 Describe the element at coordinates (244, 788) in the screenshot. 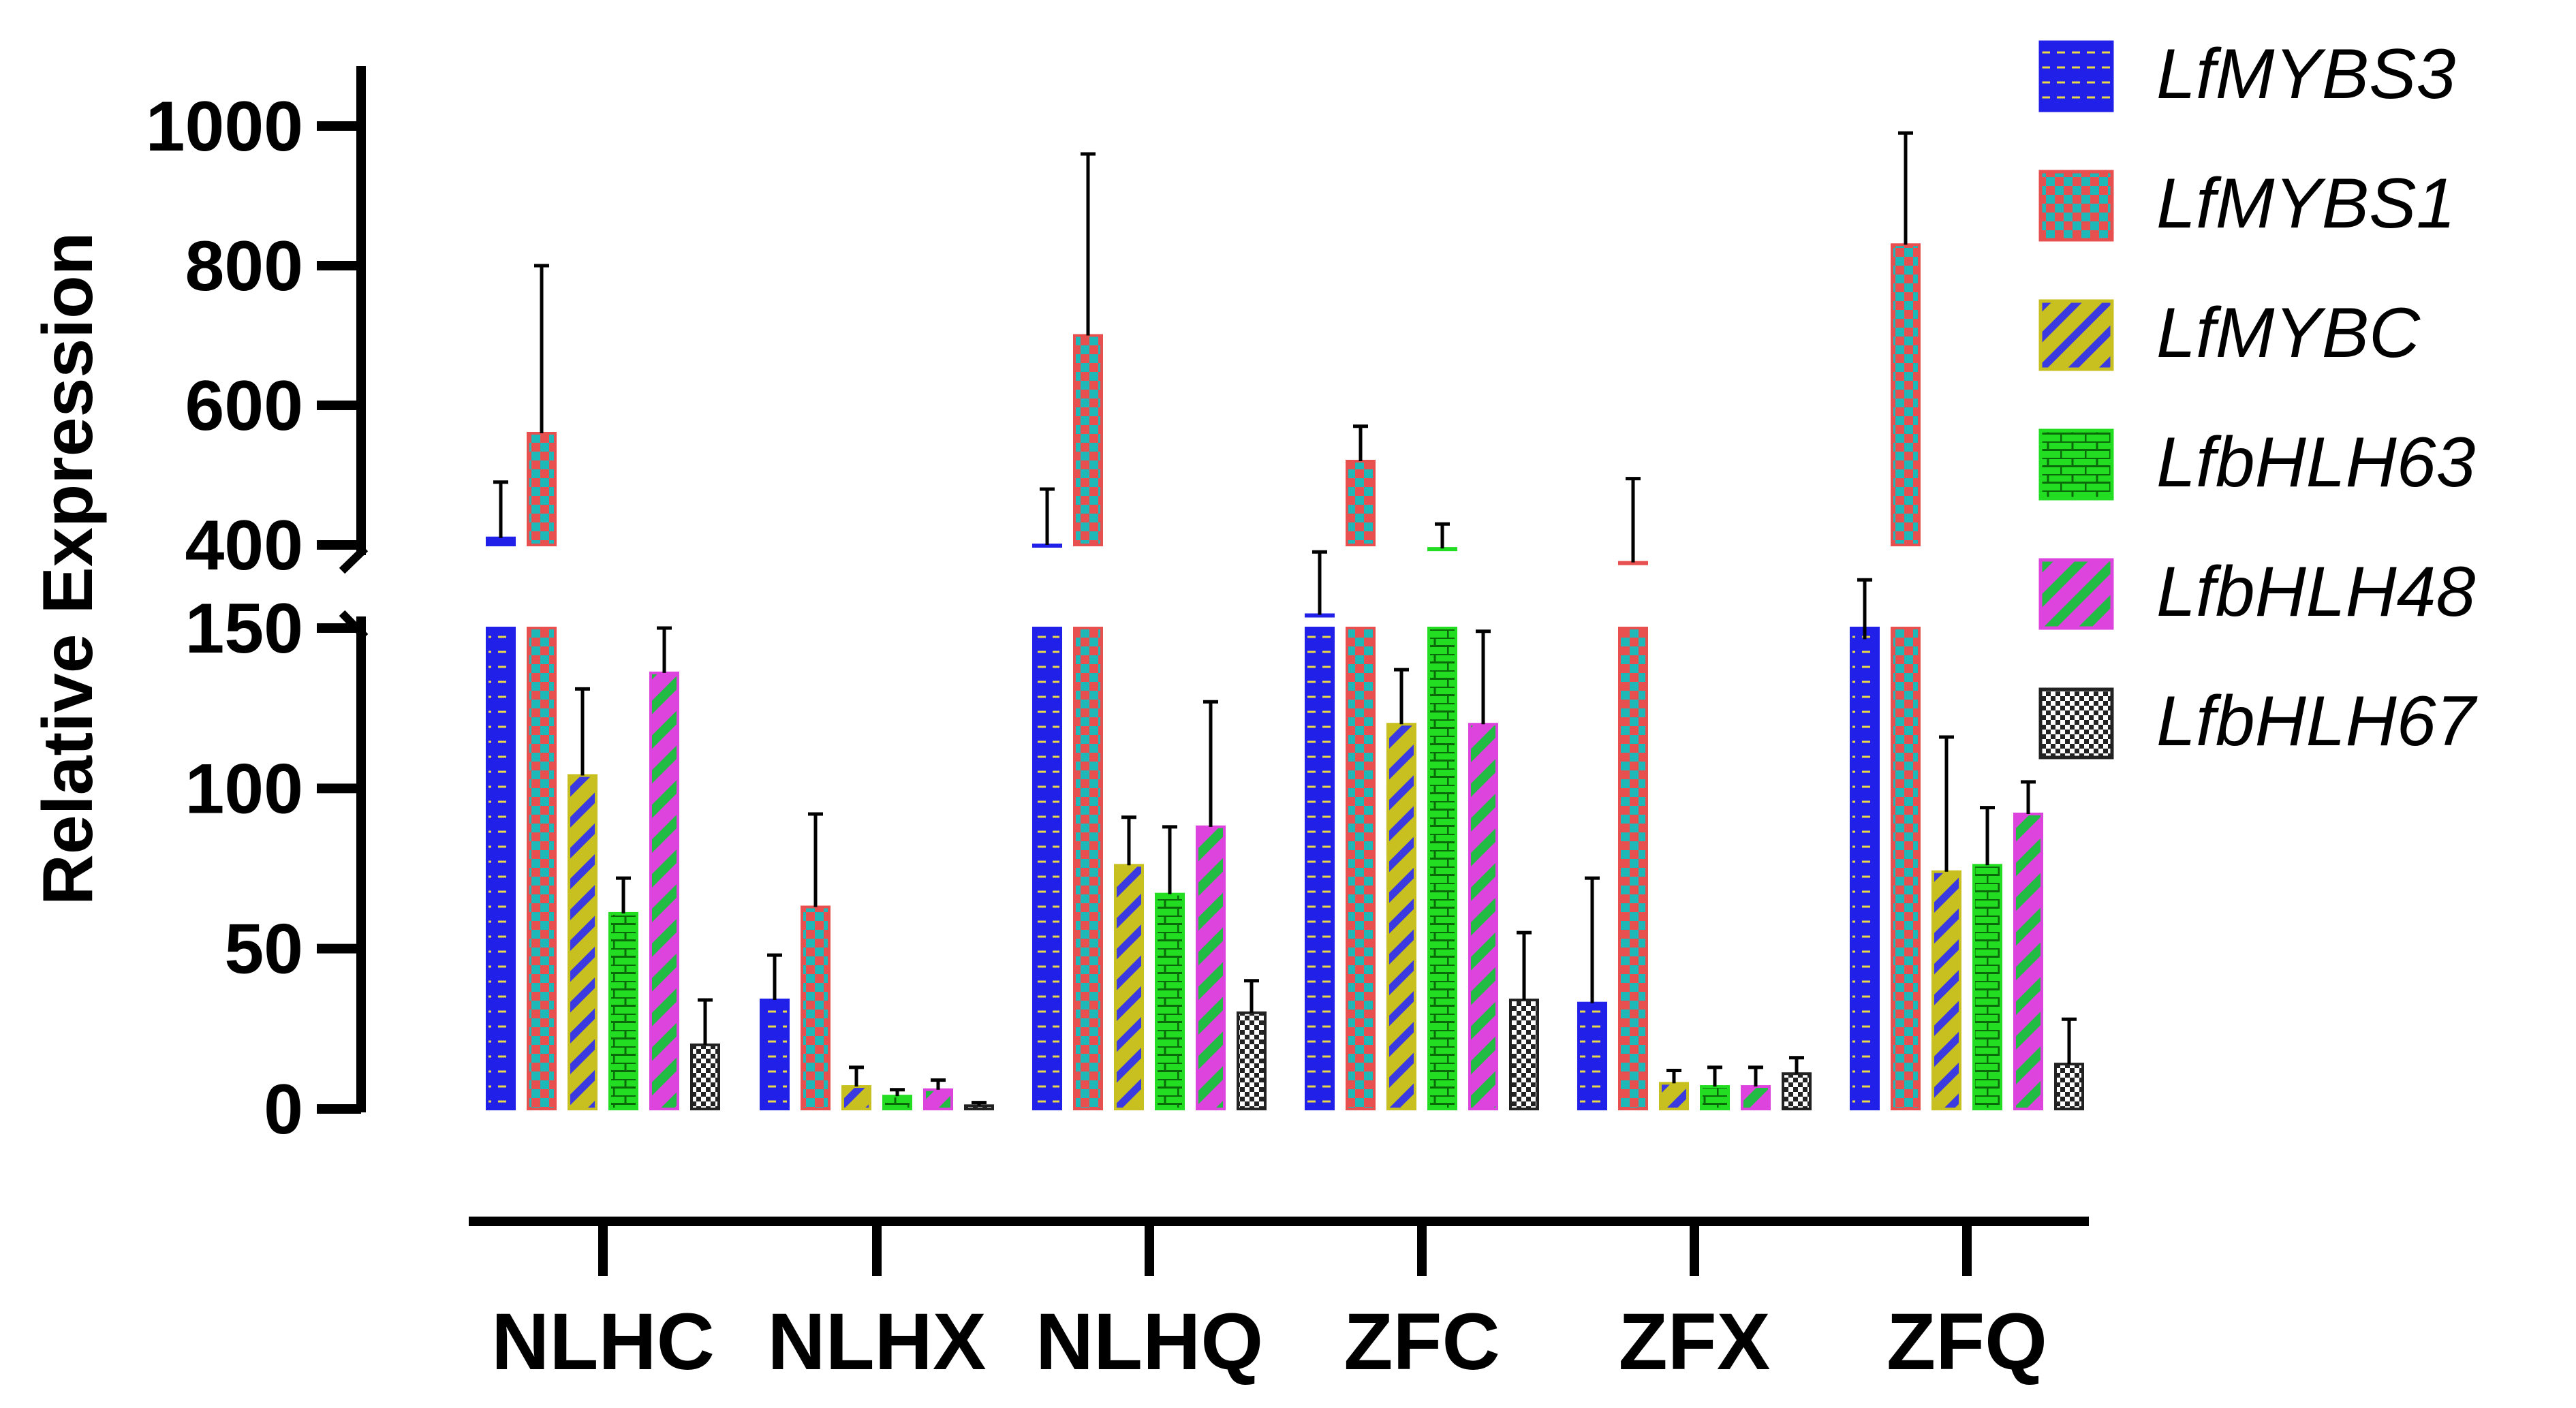

I see `y-tick-label: 100` at that location.